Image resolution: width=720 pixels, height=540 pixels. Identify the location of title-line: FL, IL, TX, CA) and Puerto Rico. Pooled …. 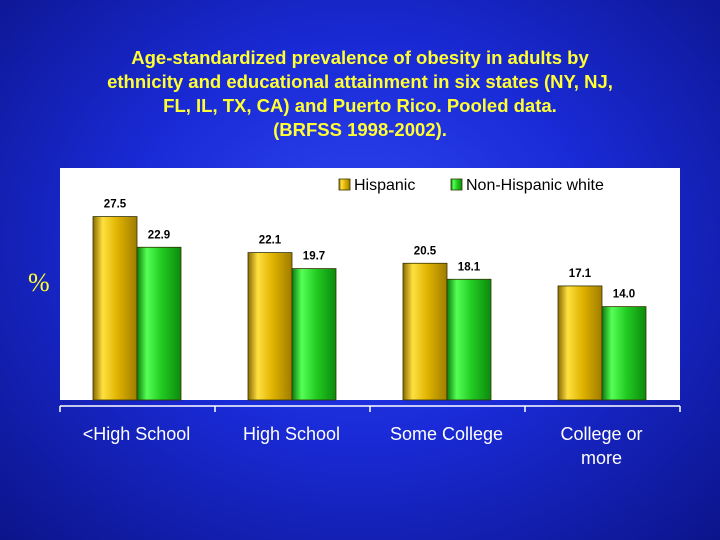
(360, 105).